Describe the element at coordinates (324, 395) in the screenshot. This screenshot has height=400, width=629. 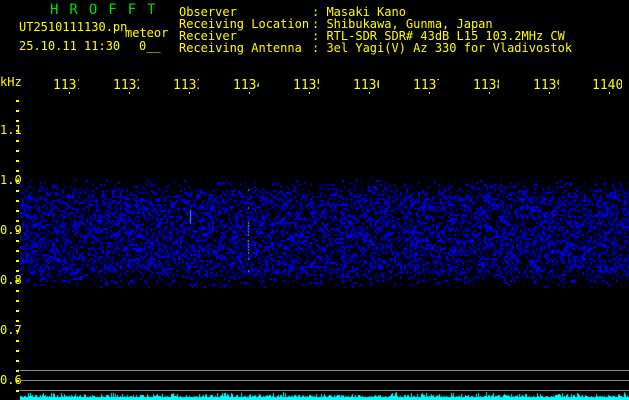
I see `signal-level-bar` at that location.